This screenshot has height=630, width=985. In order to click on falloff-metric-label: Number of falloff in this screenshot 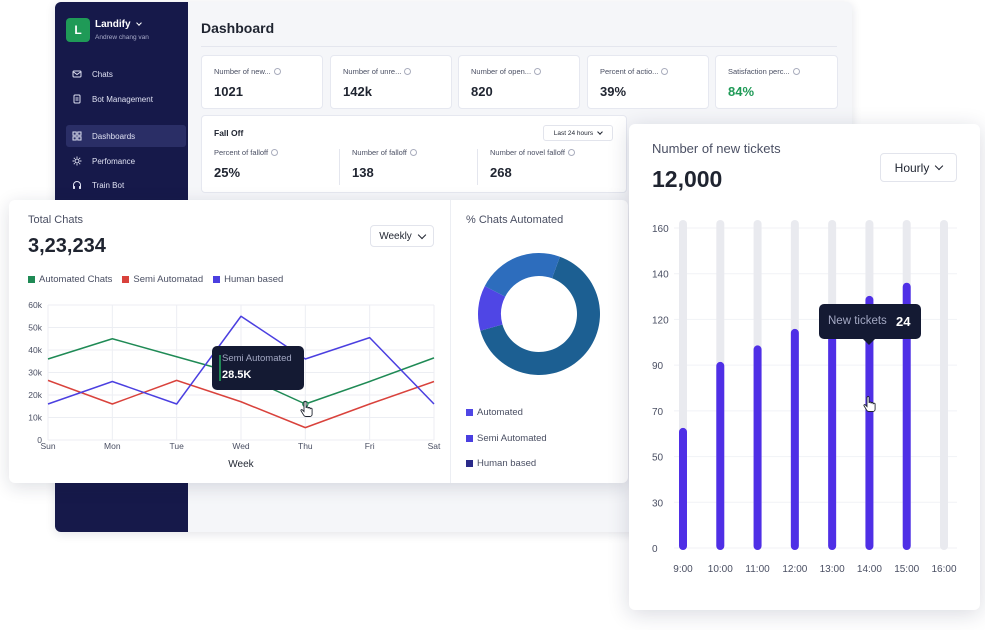, I will do `click(379, 152)`.